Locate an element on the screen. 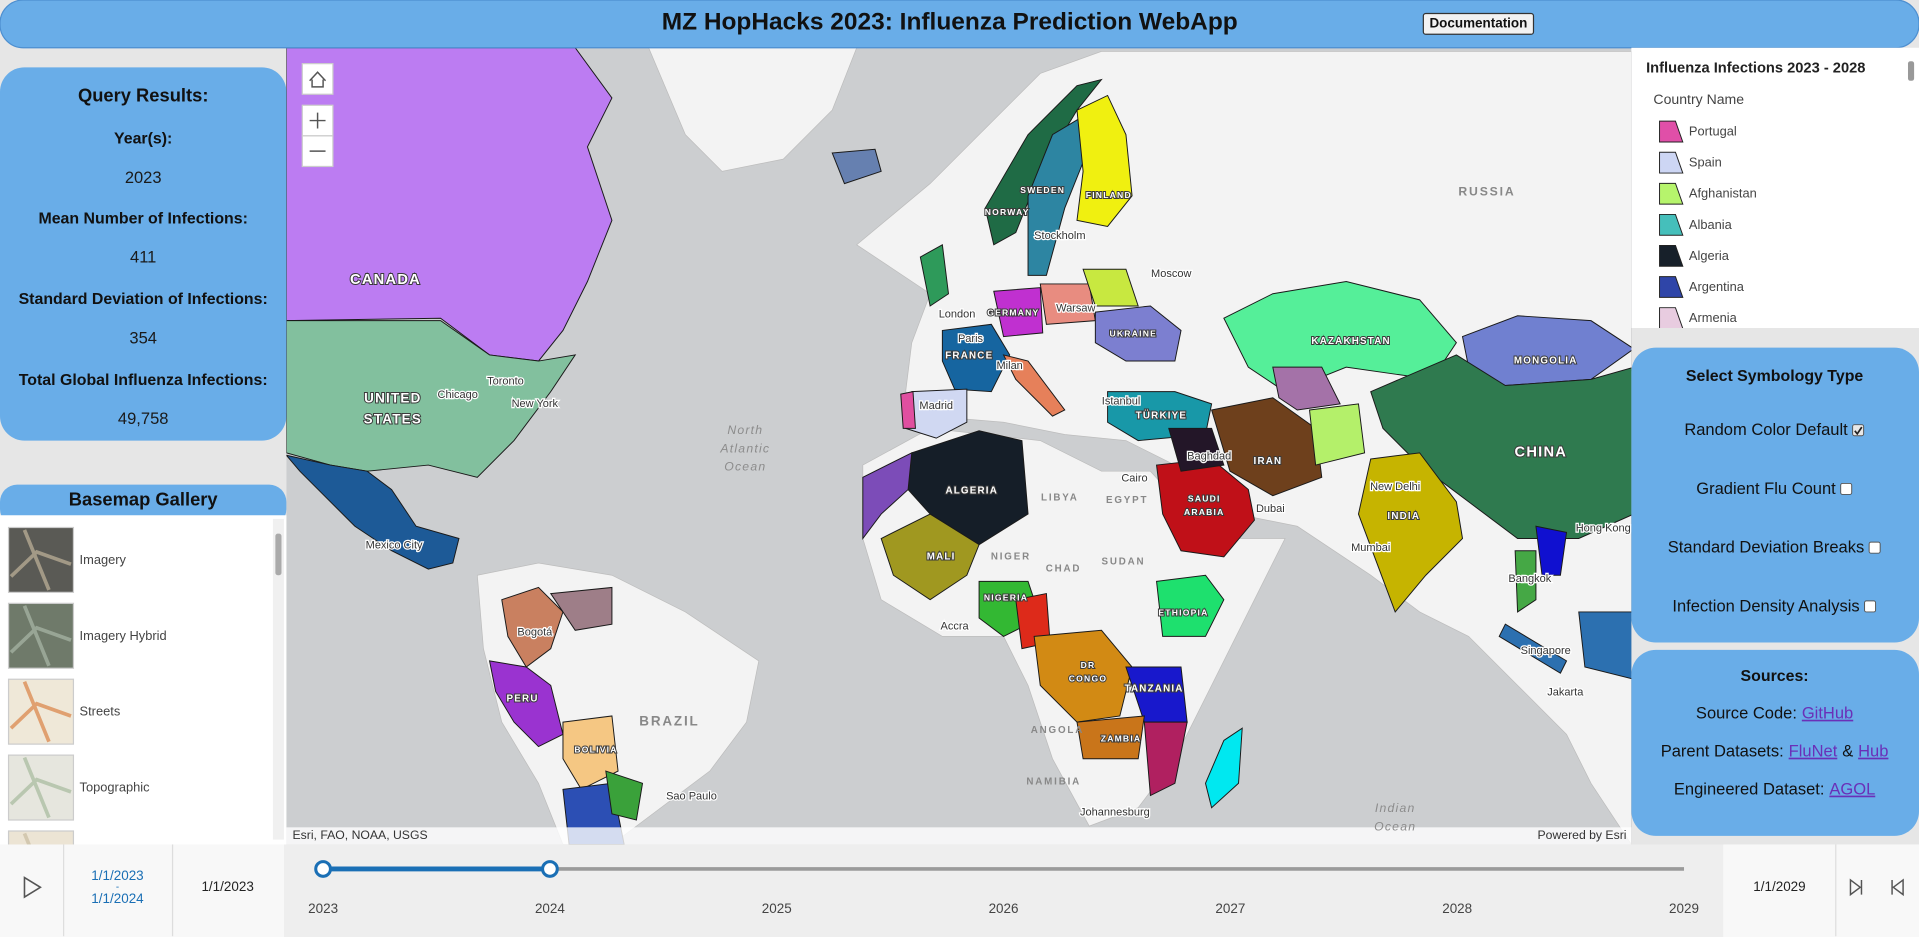 This screenshot has height=937, width=1919. query-panel is located at coordinates (143, 254).